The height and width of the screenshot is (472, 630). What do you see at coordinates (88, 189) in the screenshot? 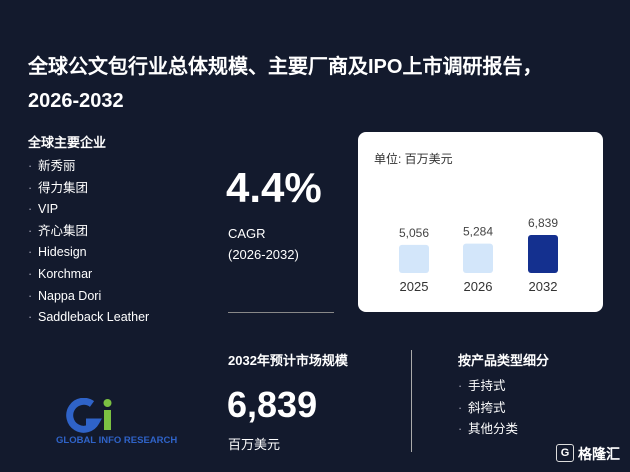
I see `list-item: 得力集团` at bounding box center [88, 189].